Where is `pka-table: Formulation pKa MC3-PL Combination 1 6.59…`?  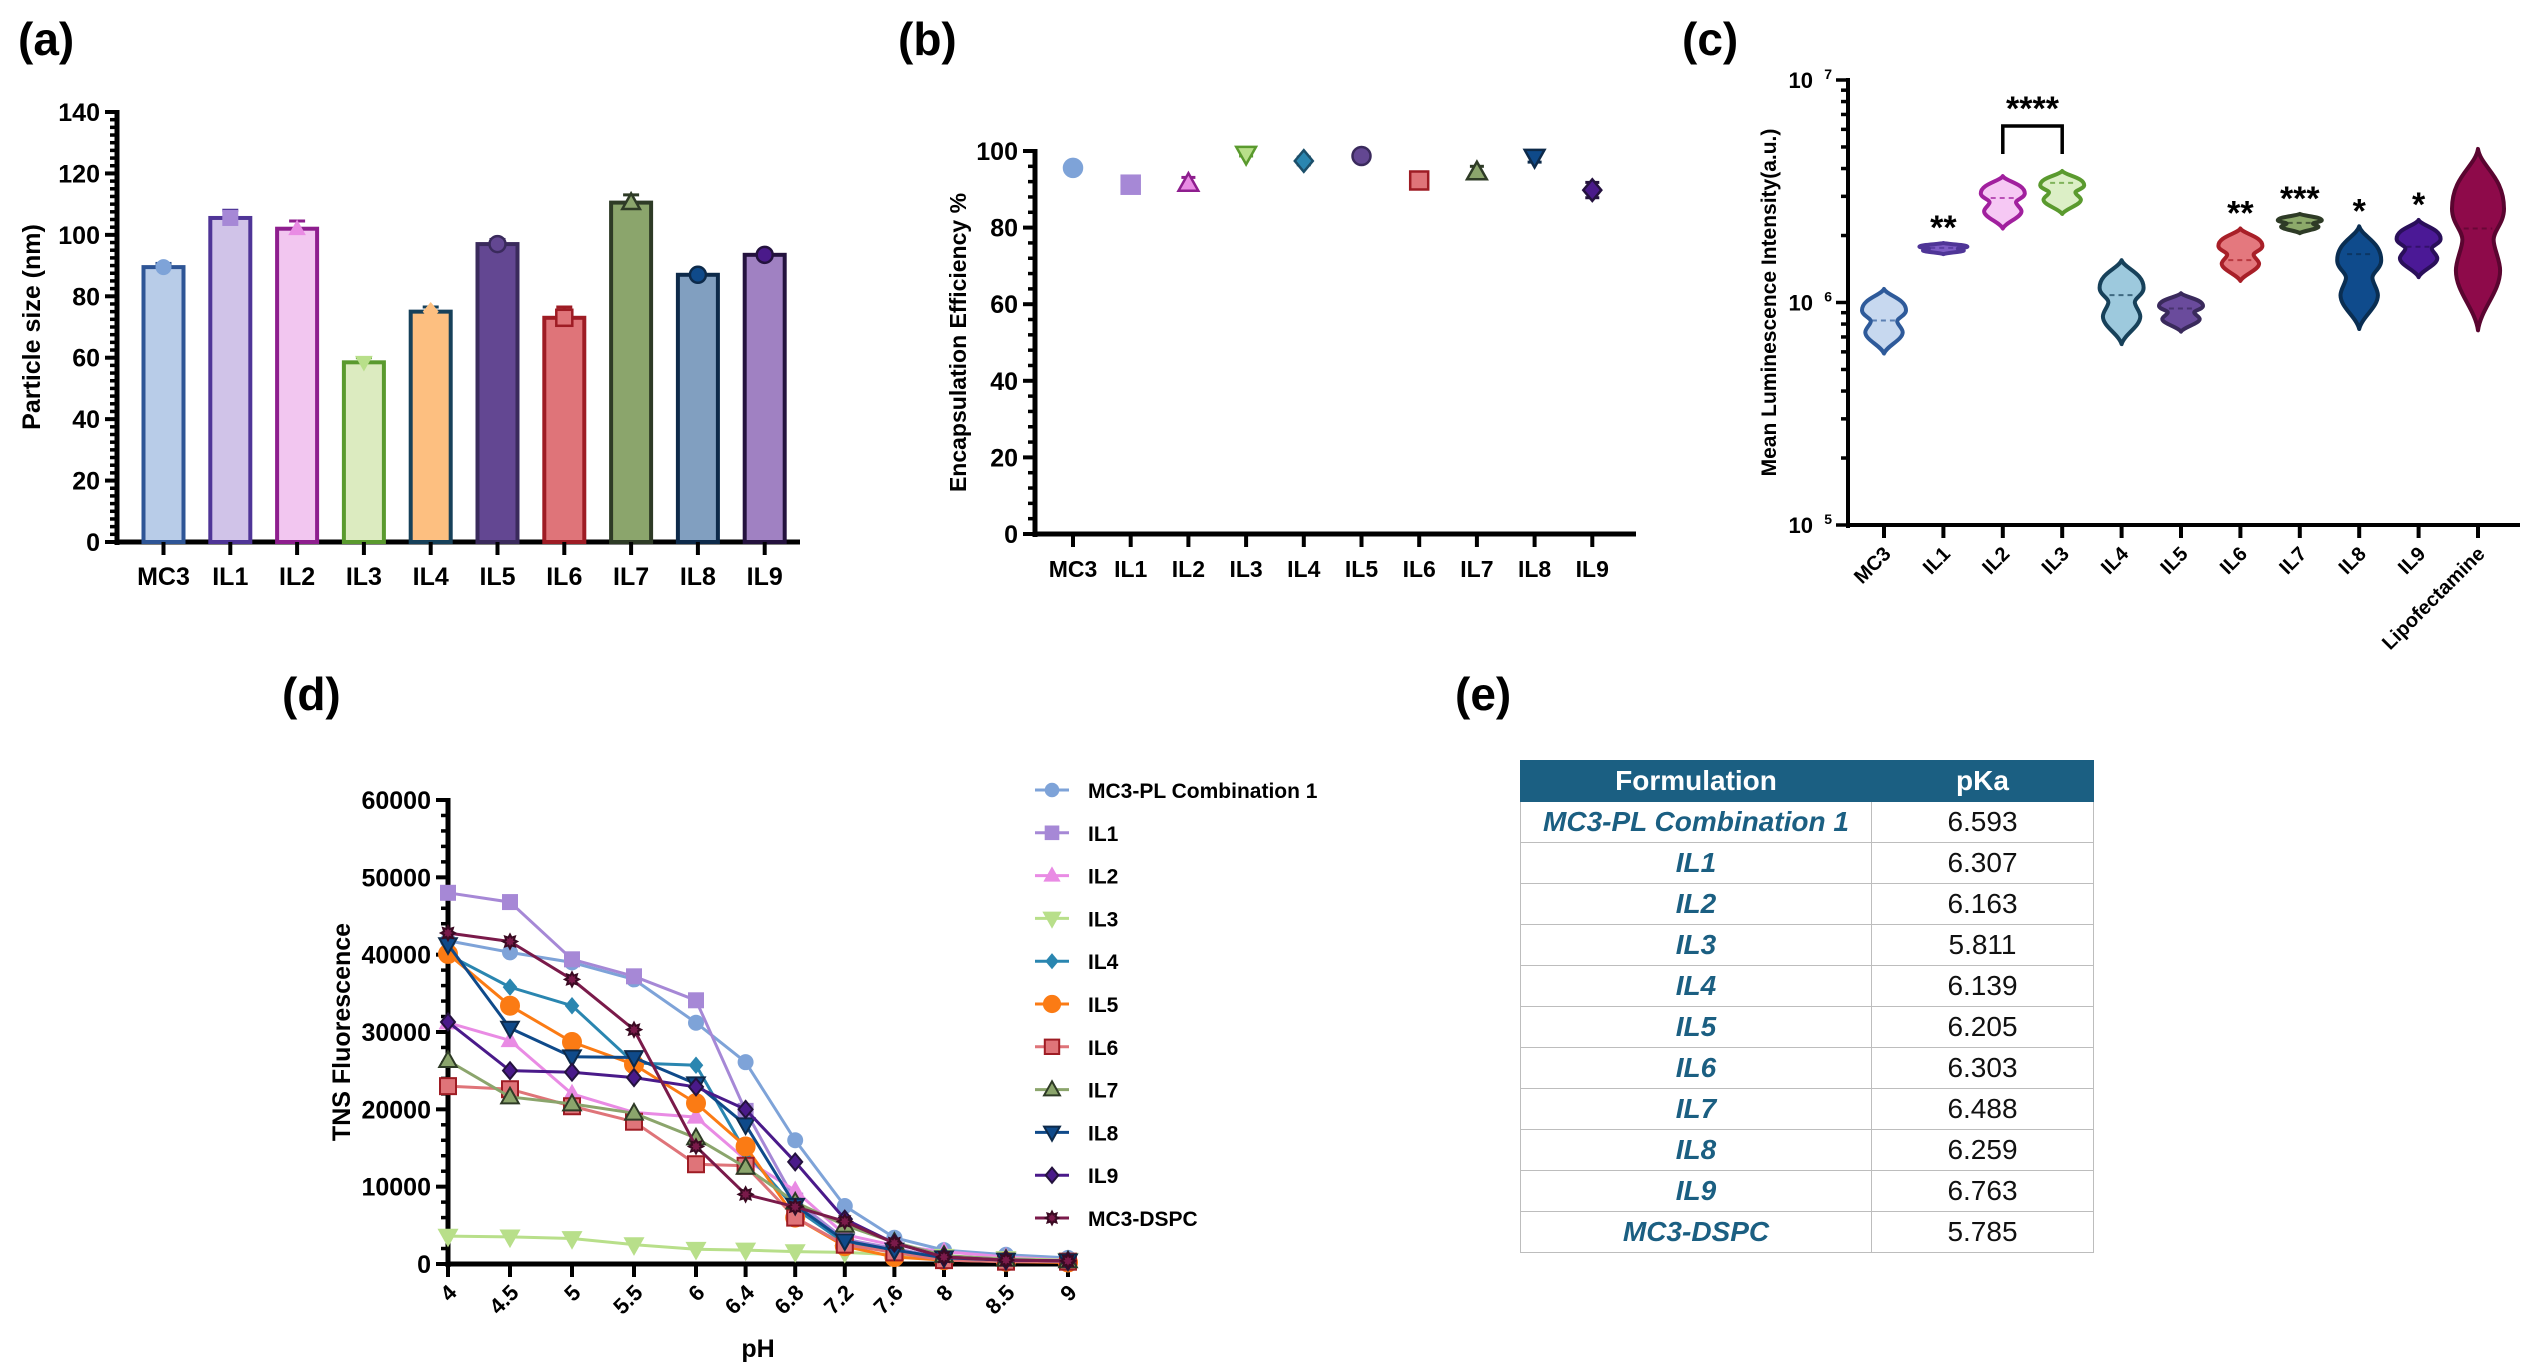
pka-table: Formulation pKa MC3-PL Combination 1 6.59… is located at coordinates (1807, 1006).